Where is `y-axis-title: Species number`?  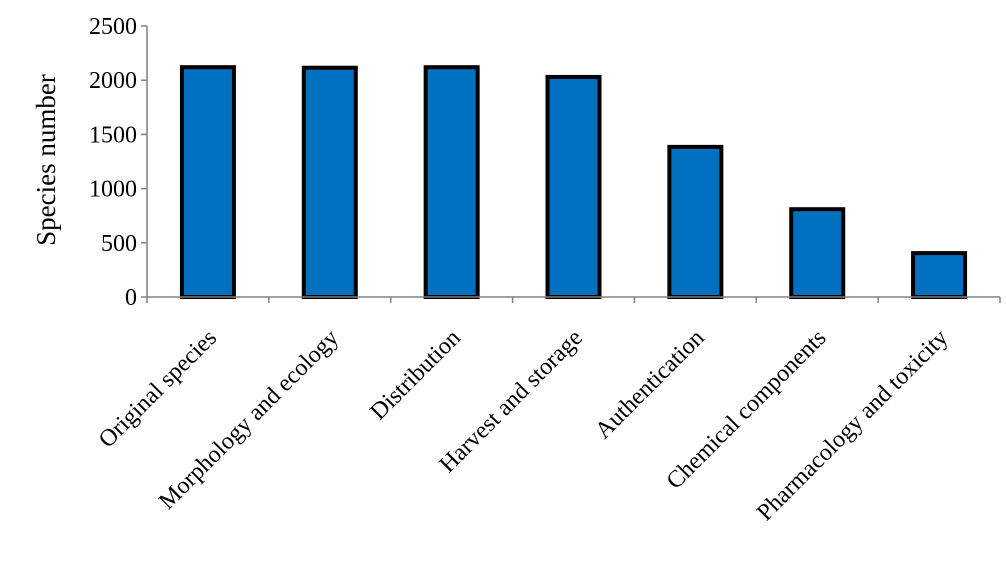 y-axis-title: Species number is located at coordinates (46, 160).